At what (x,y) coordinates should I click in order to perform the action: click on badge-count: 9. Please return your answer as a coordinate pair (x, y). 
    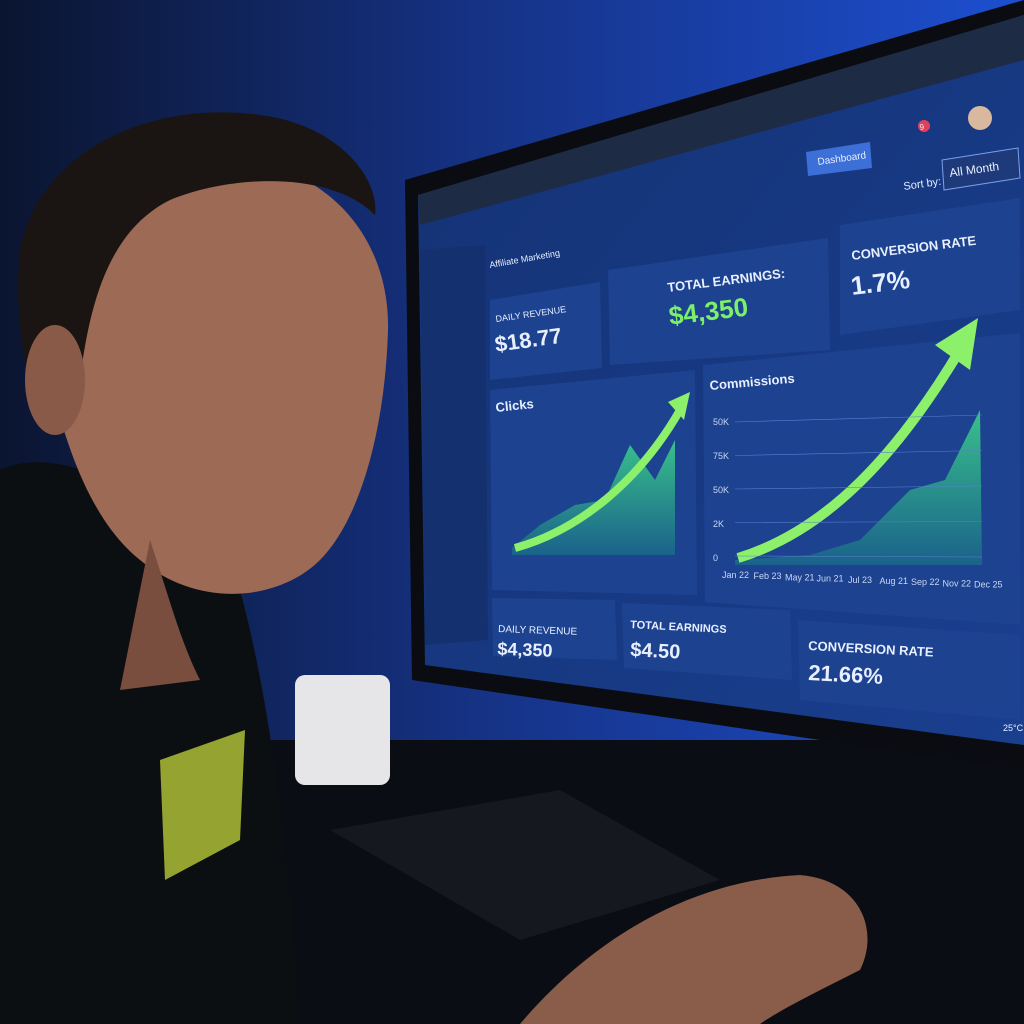
    Looking at the image, I should click on (922, 127).